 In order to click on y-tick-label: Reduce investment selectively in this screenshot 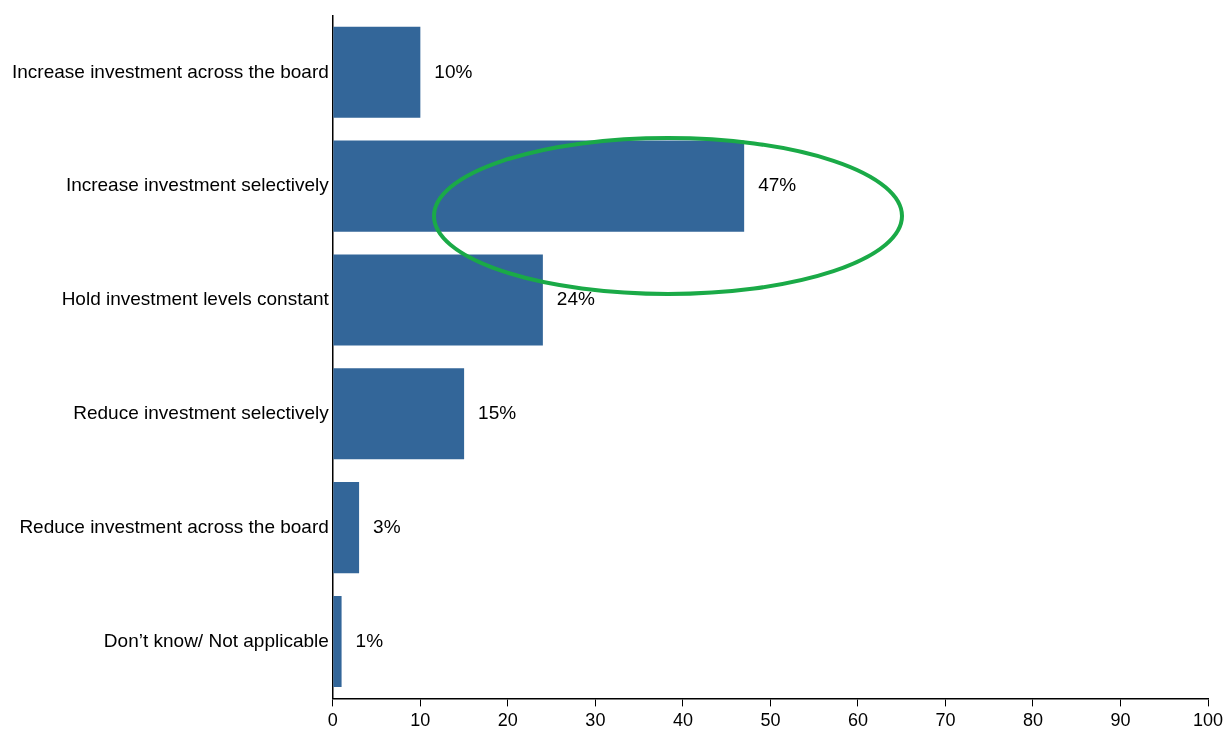, I will do `click(201, 413)`.